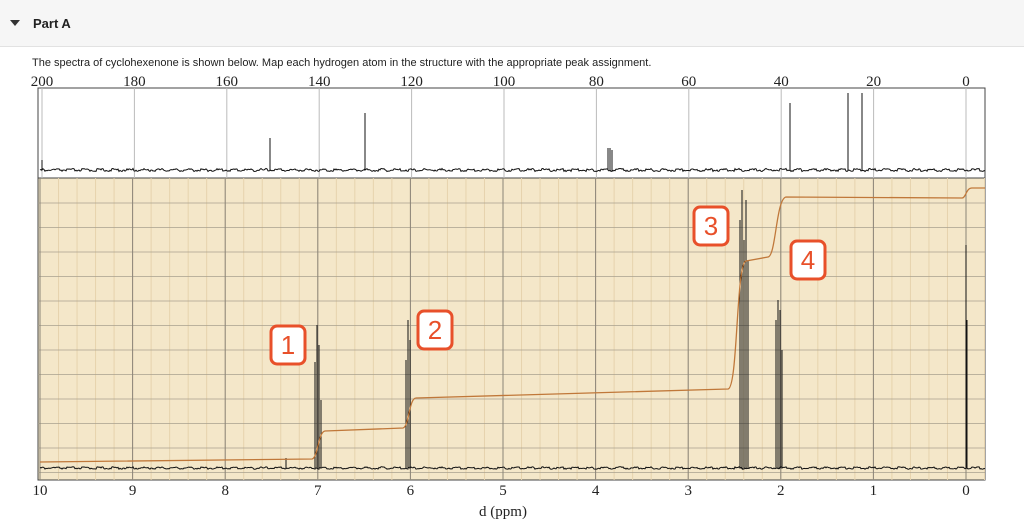 The image size is (1024, 527). Describe the element at coordinates (596, 491) in the screenshot. I see `bottom-axis-label: 4` at that location.